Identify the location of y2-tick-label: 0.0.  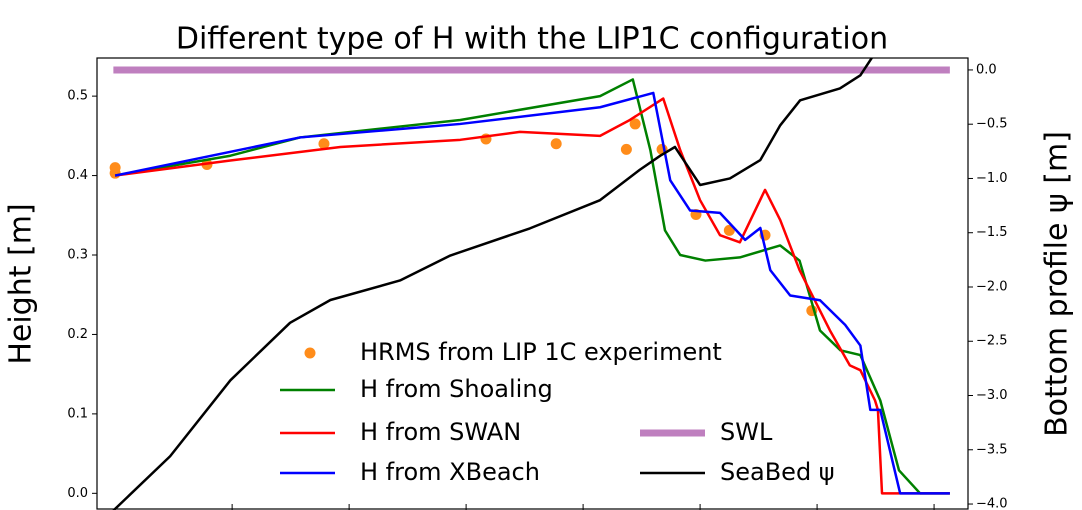
(986, 69).